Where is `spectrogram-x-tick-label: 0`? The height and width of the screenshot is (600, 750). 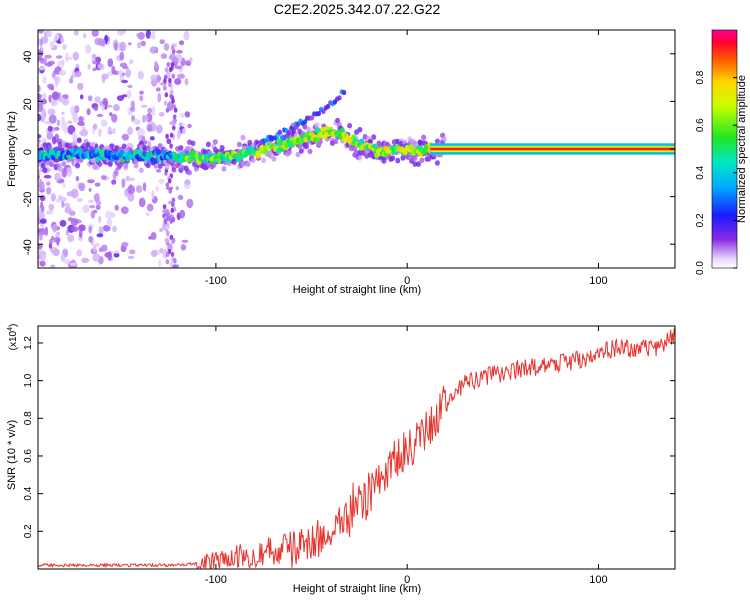 spectrogram-x-tick-label: 0 is located at coordinates (407, 281).